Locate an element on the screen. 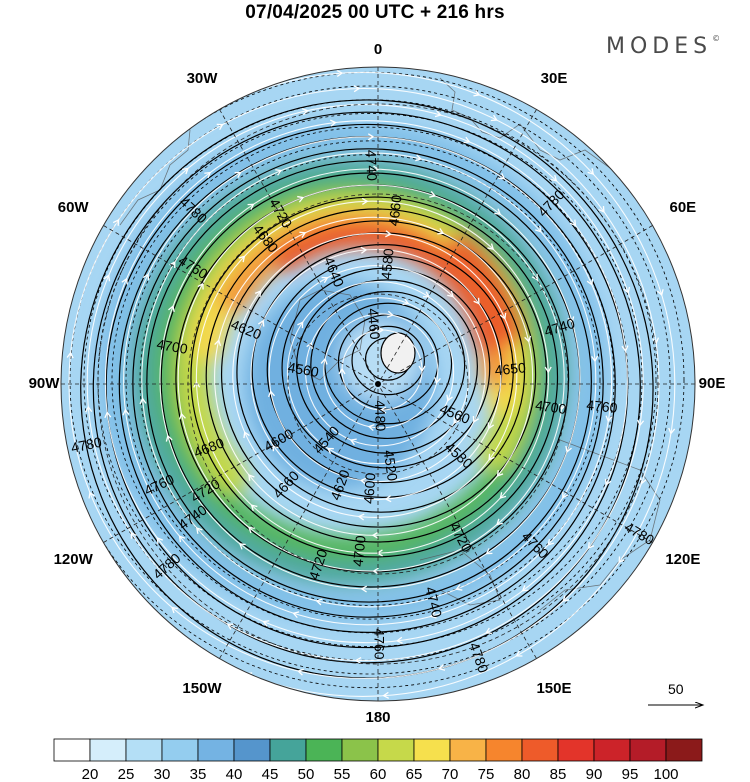  longitude-label: 150W is located at coordinates (202, 688).